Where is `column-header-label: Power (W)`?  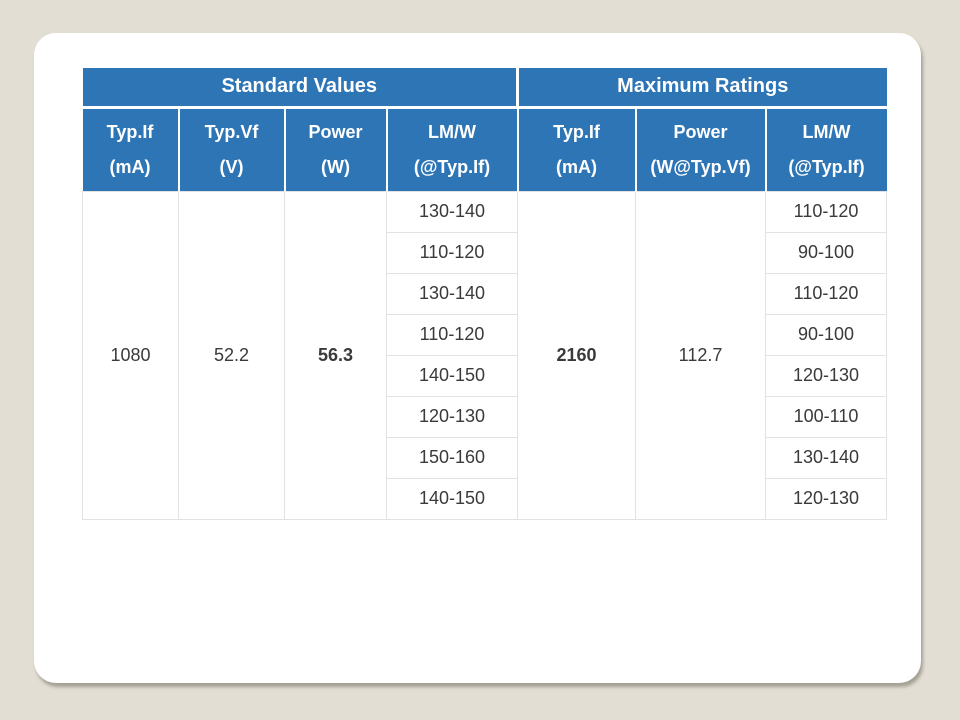
column-header-label: Power (W) is located at coordinates (336, 150).